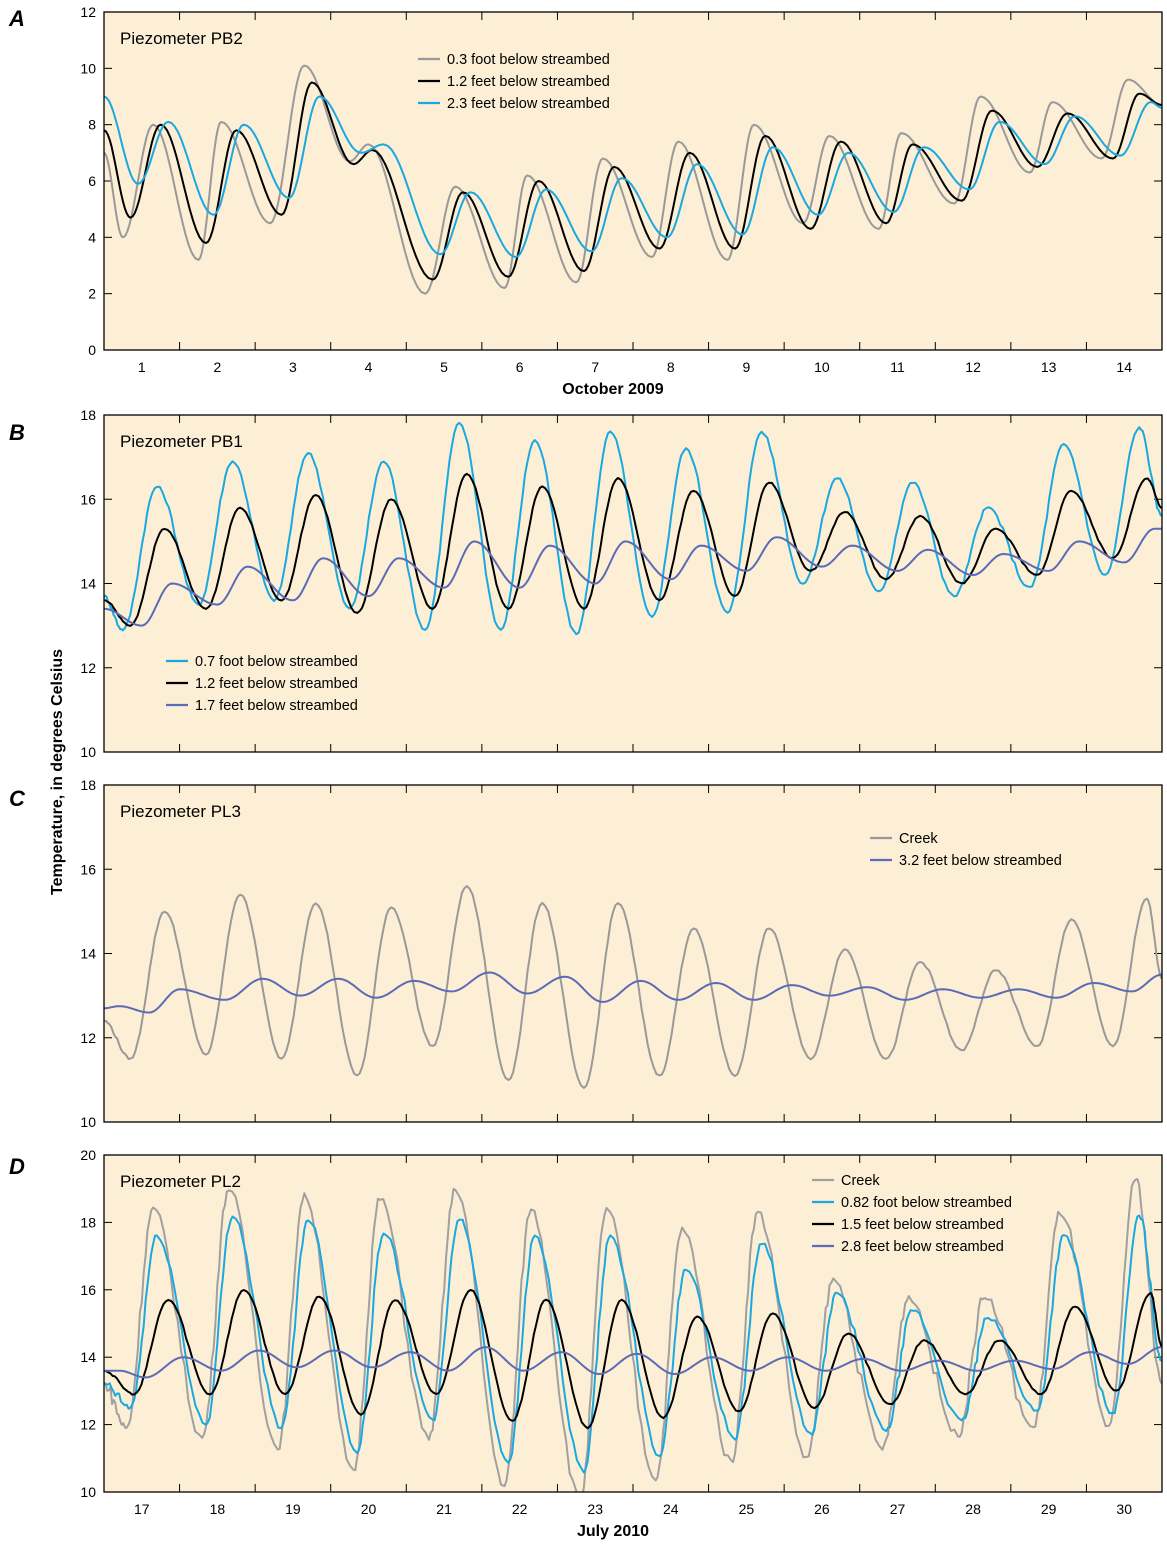  What do you see at coordinates (293, 367) in the screenshot?
I see `x-tick-label: 3` at bounding box center [293, 367].